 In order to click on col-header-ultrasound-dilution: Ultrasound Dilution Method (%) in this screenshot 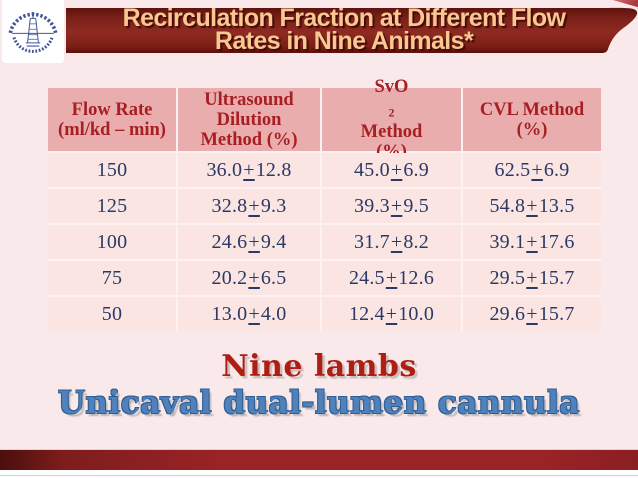, I will do `click(249, 119)`.